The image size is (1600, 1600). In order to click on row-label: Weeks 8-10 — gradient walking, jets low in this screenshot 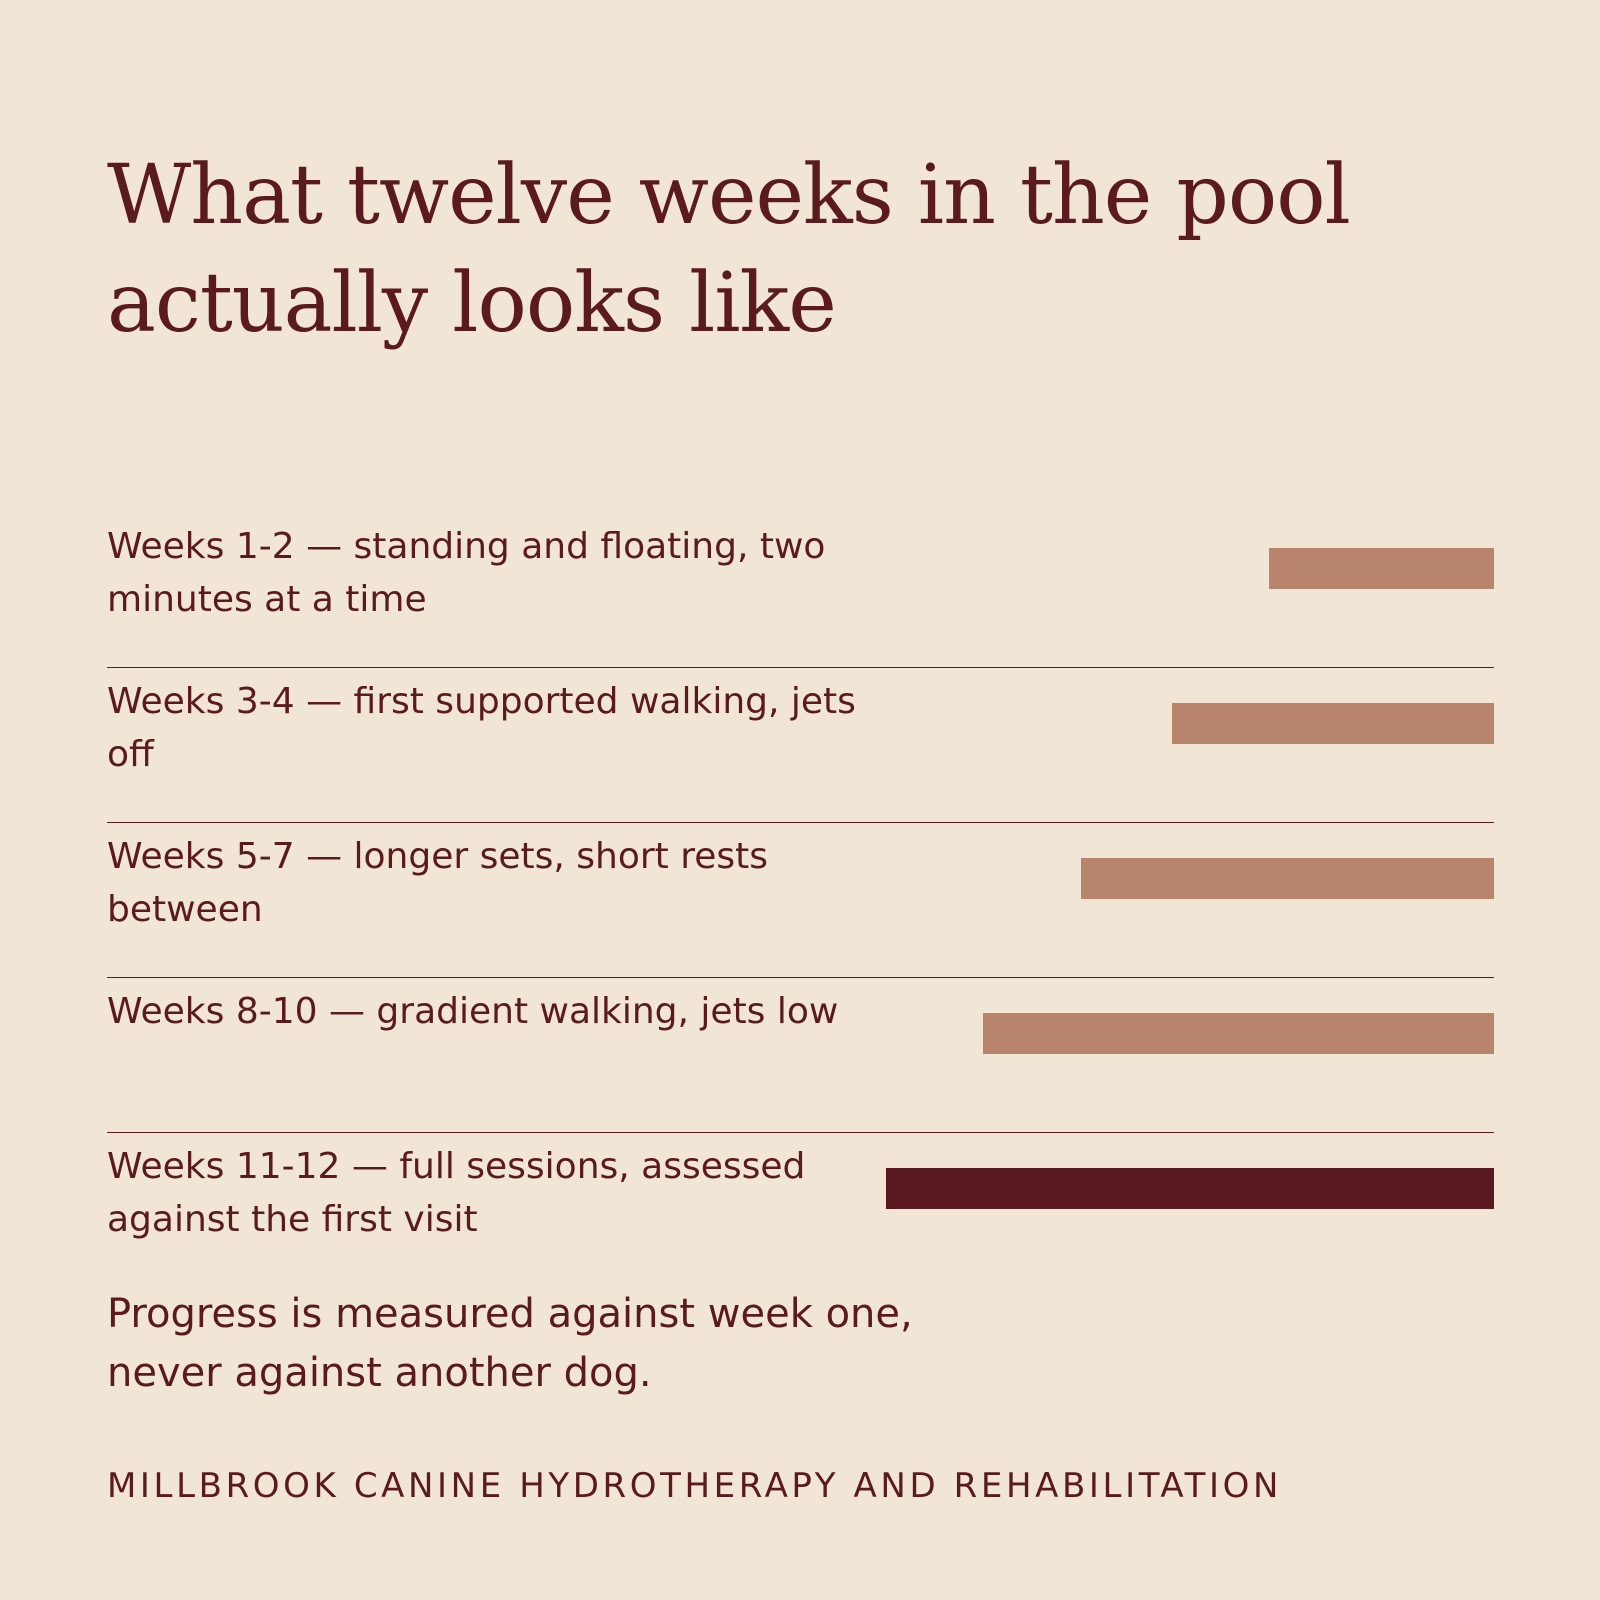, I will do `click(473, 1011)`.